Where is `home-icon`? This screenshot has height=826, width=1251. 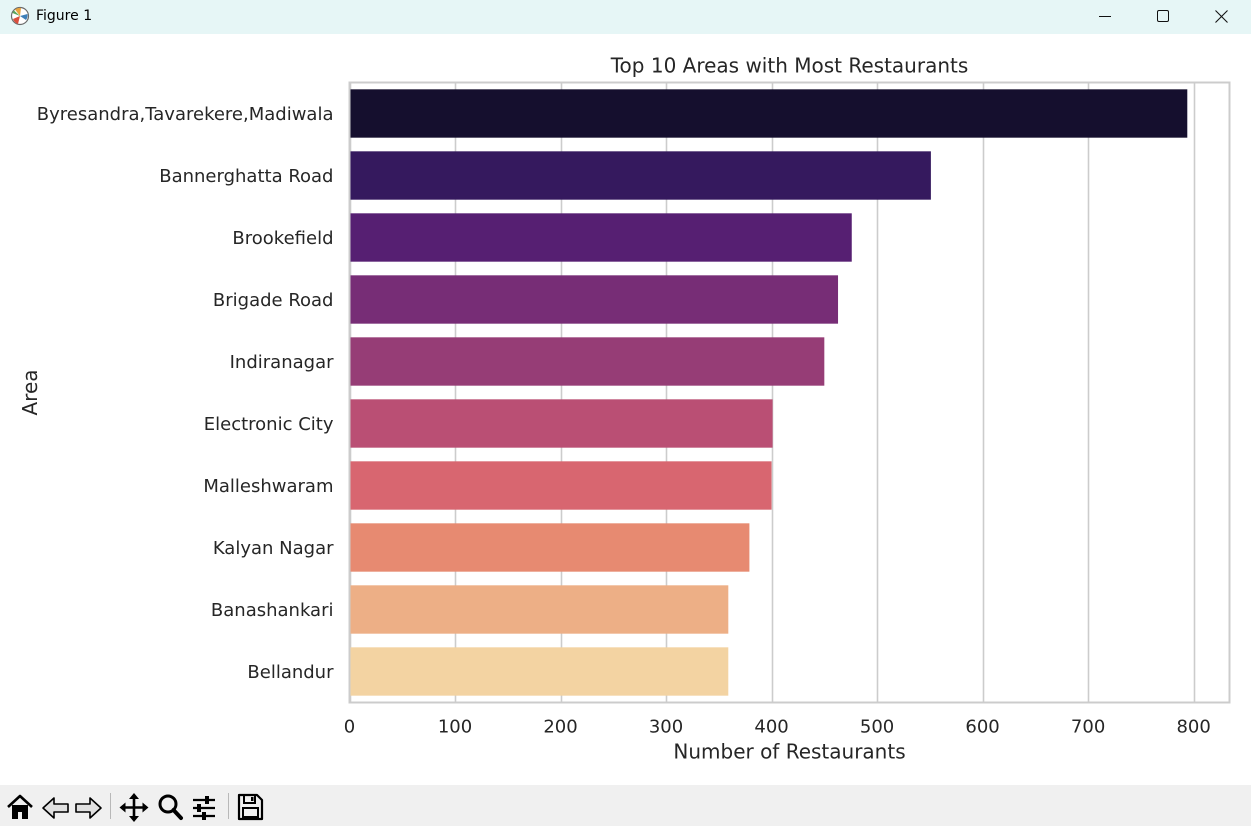
home-icon is located at coordinates (20, 806).